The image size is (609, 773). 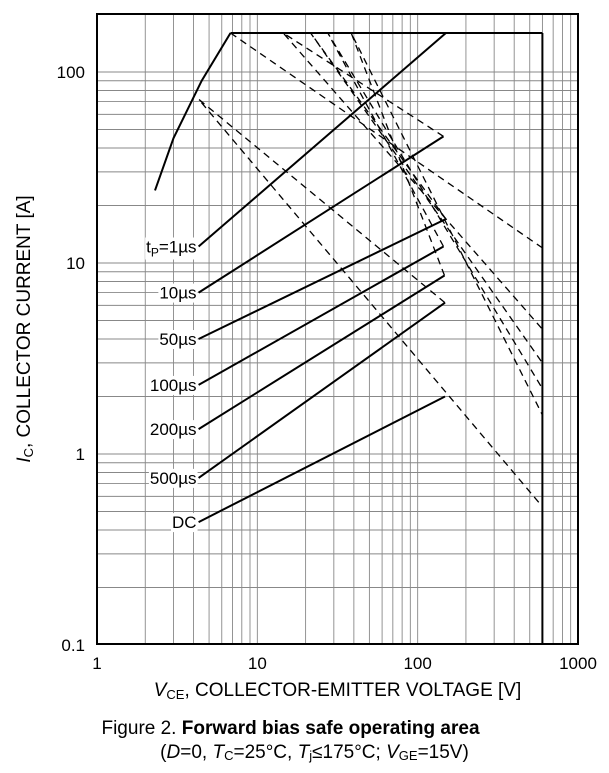 What do you see at coordinates (24, 321) in the screenshot?
I see `y-axis-text: , COLLECTOR CURRENT [A]` at bounding box center [24, 321].